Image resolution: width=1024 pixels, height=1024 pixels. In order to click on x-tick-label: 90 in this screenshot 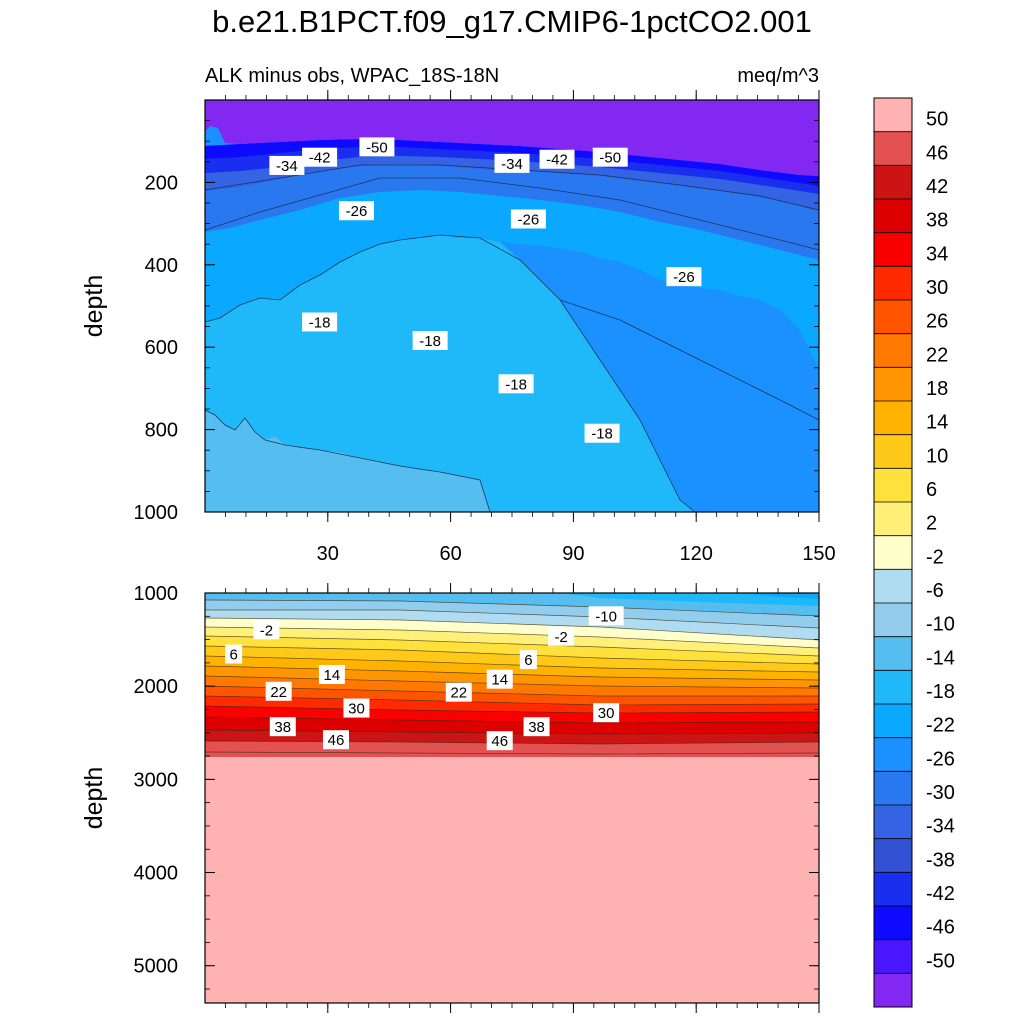, I will do `click(573, 554)`.